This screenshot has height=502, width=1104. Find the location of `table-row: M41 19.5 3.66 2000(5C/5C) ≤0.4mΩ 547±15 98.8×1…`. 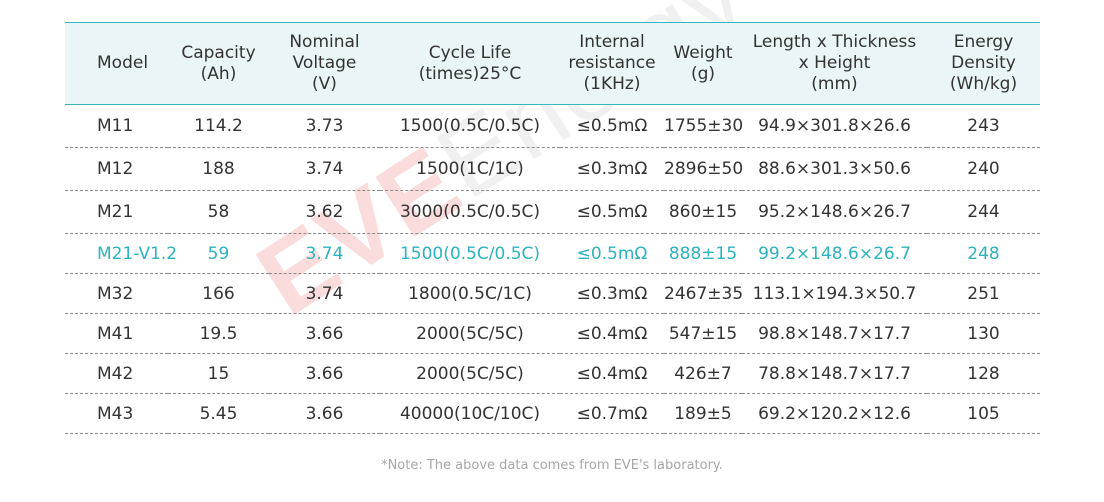

table-row: M41 19.5 3.66 2000(5C/5C) ≤0.4mΩ 547±15 98.8×1… is located at coordinates (552, 333).